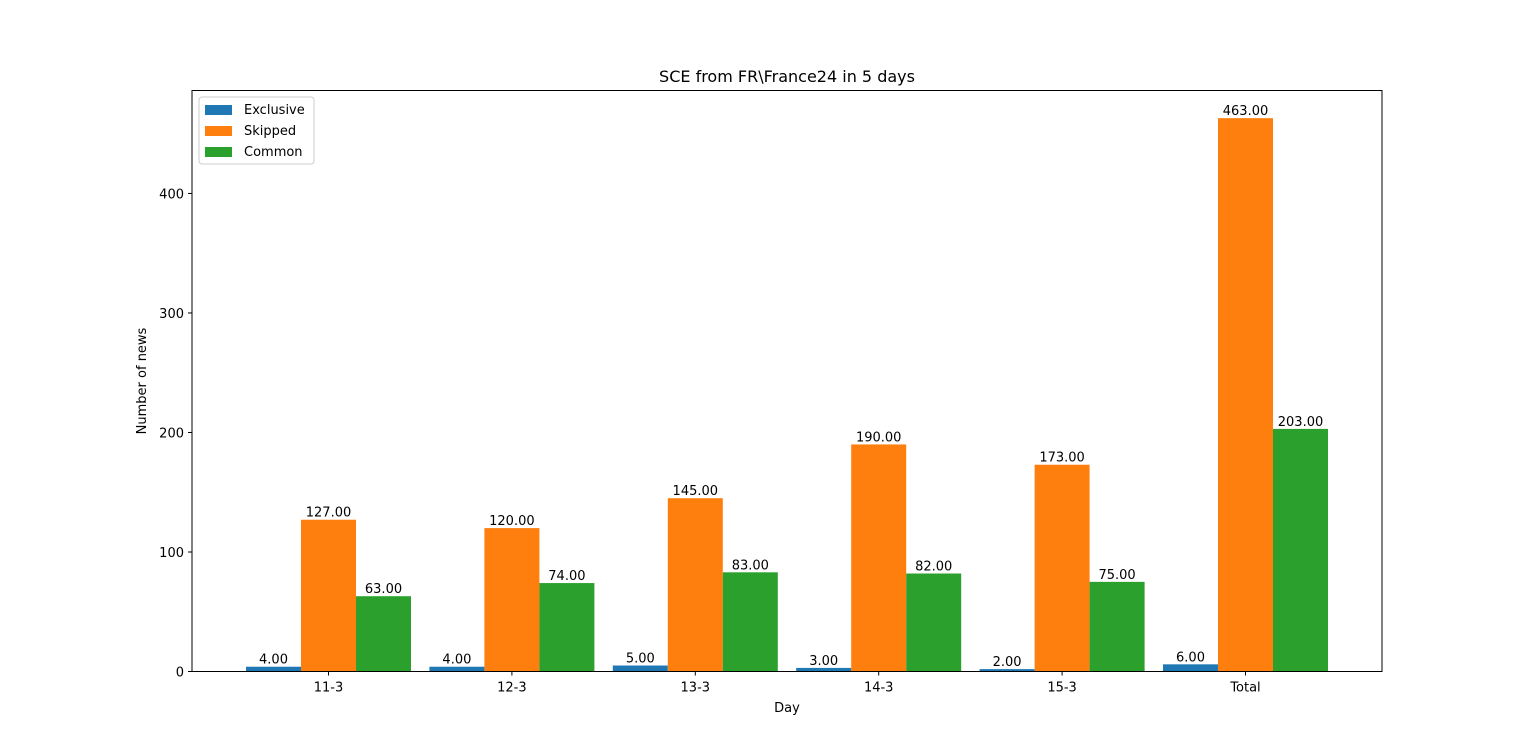 Image resolution: width=1536 pixels, height=754 pixels. I want to click on data-label-common-11-3: 63.00, so click(383, 589).